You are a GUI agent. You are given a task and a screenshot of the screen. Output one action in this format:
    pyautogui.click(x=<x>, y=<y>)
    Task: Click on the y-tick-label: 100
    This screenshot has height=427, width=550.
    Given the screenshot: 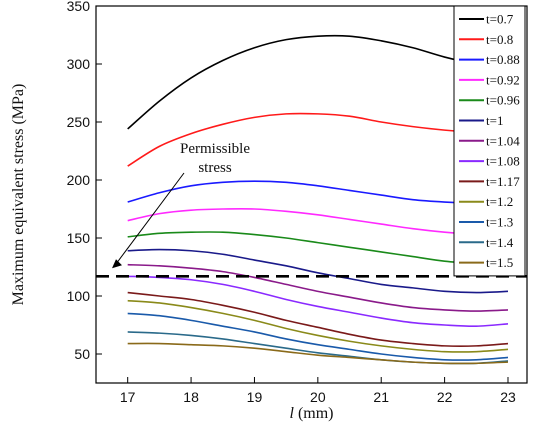 What is the action you would take?
    pyautogui.click(x=79, y=296)
    